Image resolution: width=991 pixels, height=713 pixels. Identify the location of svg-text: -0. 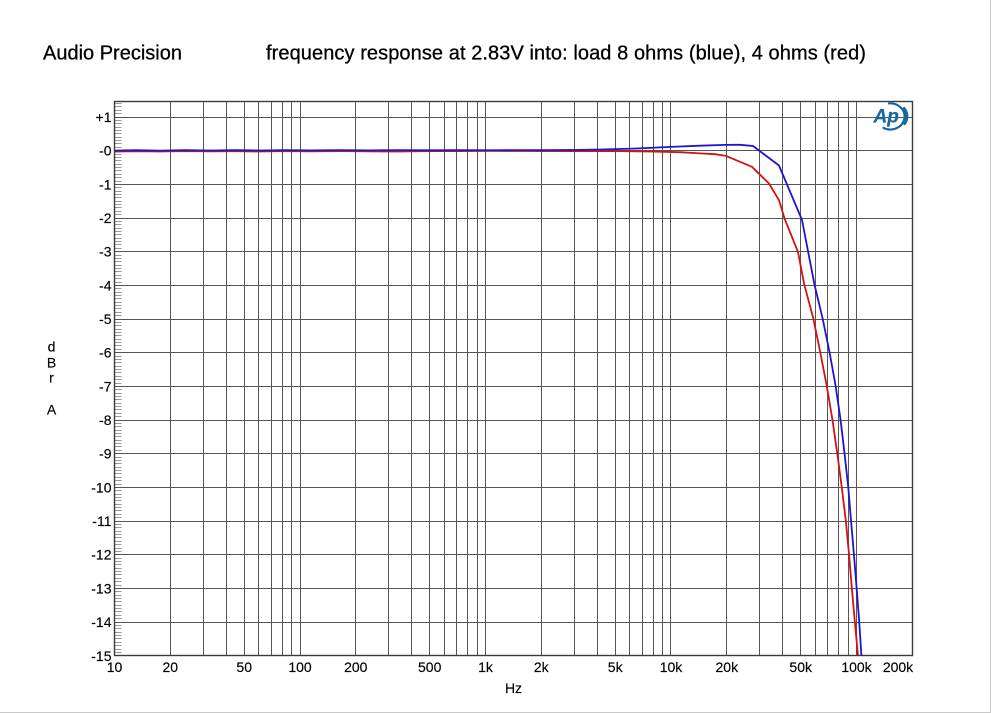
(105, 151).